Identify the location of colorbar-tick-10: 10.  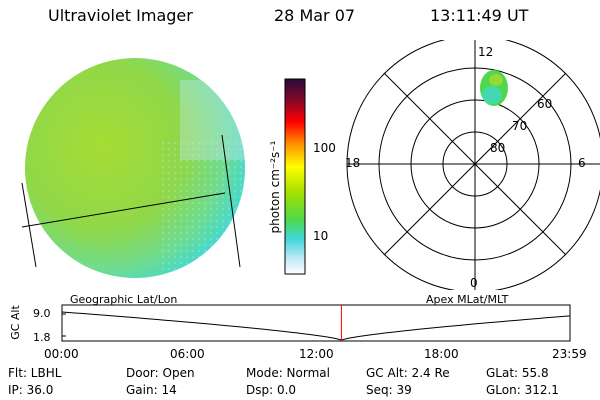
(321, 236).